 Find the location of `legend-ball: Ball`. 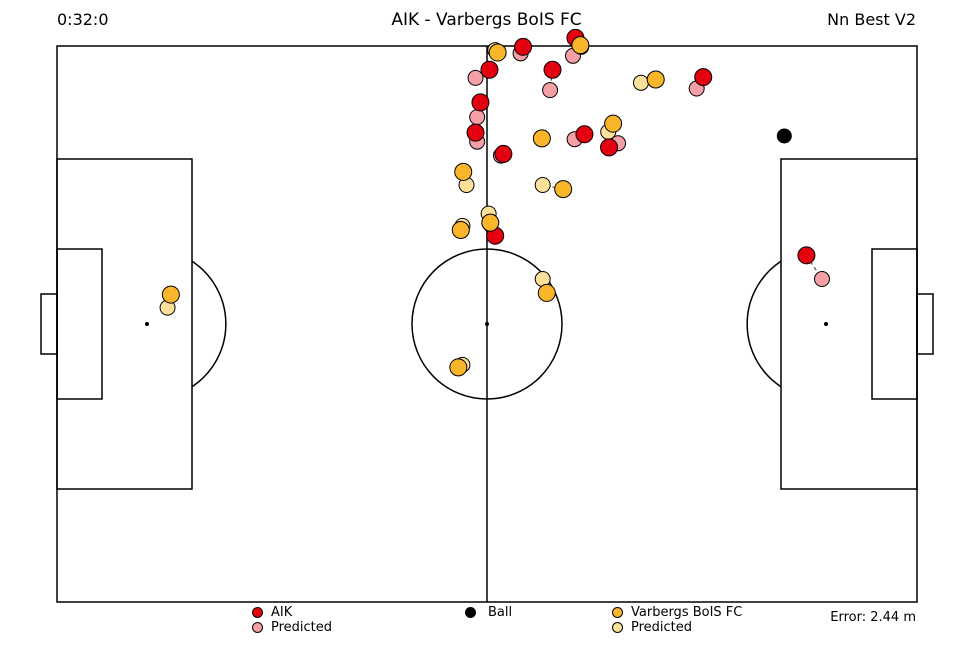

legend-ball: Ball is located at coordinates (488, 612).